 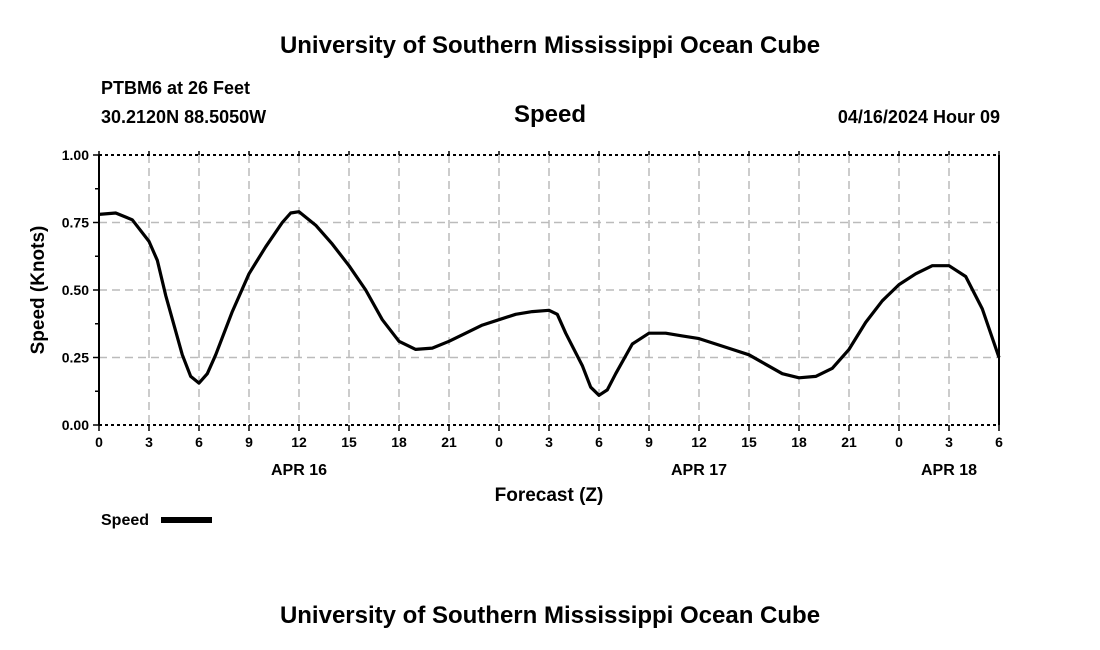 I want to click on chart-title: Speed, so click(x=550, y=114).